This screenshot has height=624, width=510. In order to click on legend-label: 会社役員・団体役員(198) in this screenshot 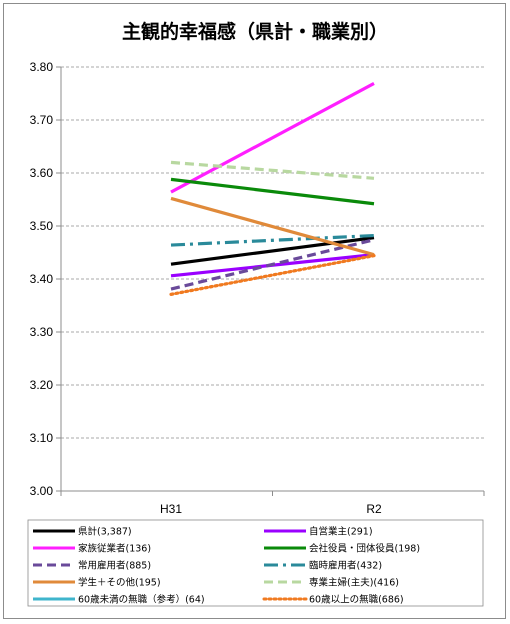, I will do `click(364, 549)`.